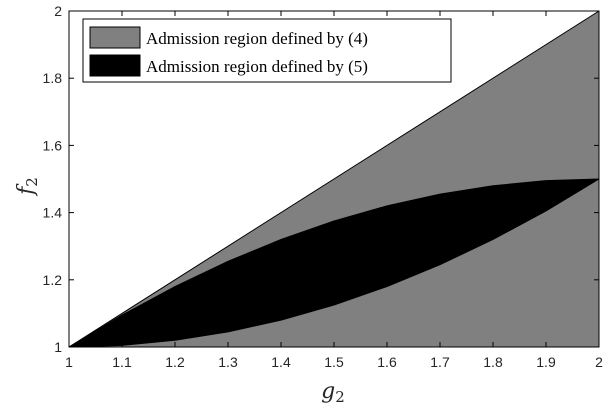 This screenshot has width=608, height=403. Describe the element at coordinates (493, 362) in the screenshot. I see `x-tick-label: 1.8` at that location.